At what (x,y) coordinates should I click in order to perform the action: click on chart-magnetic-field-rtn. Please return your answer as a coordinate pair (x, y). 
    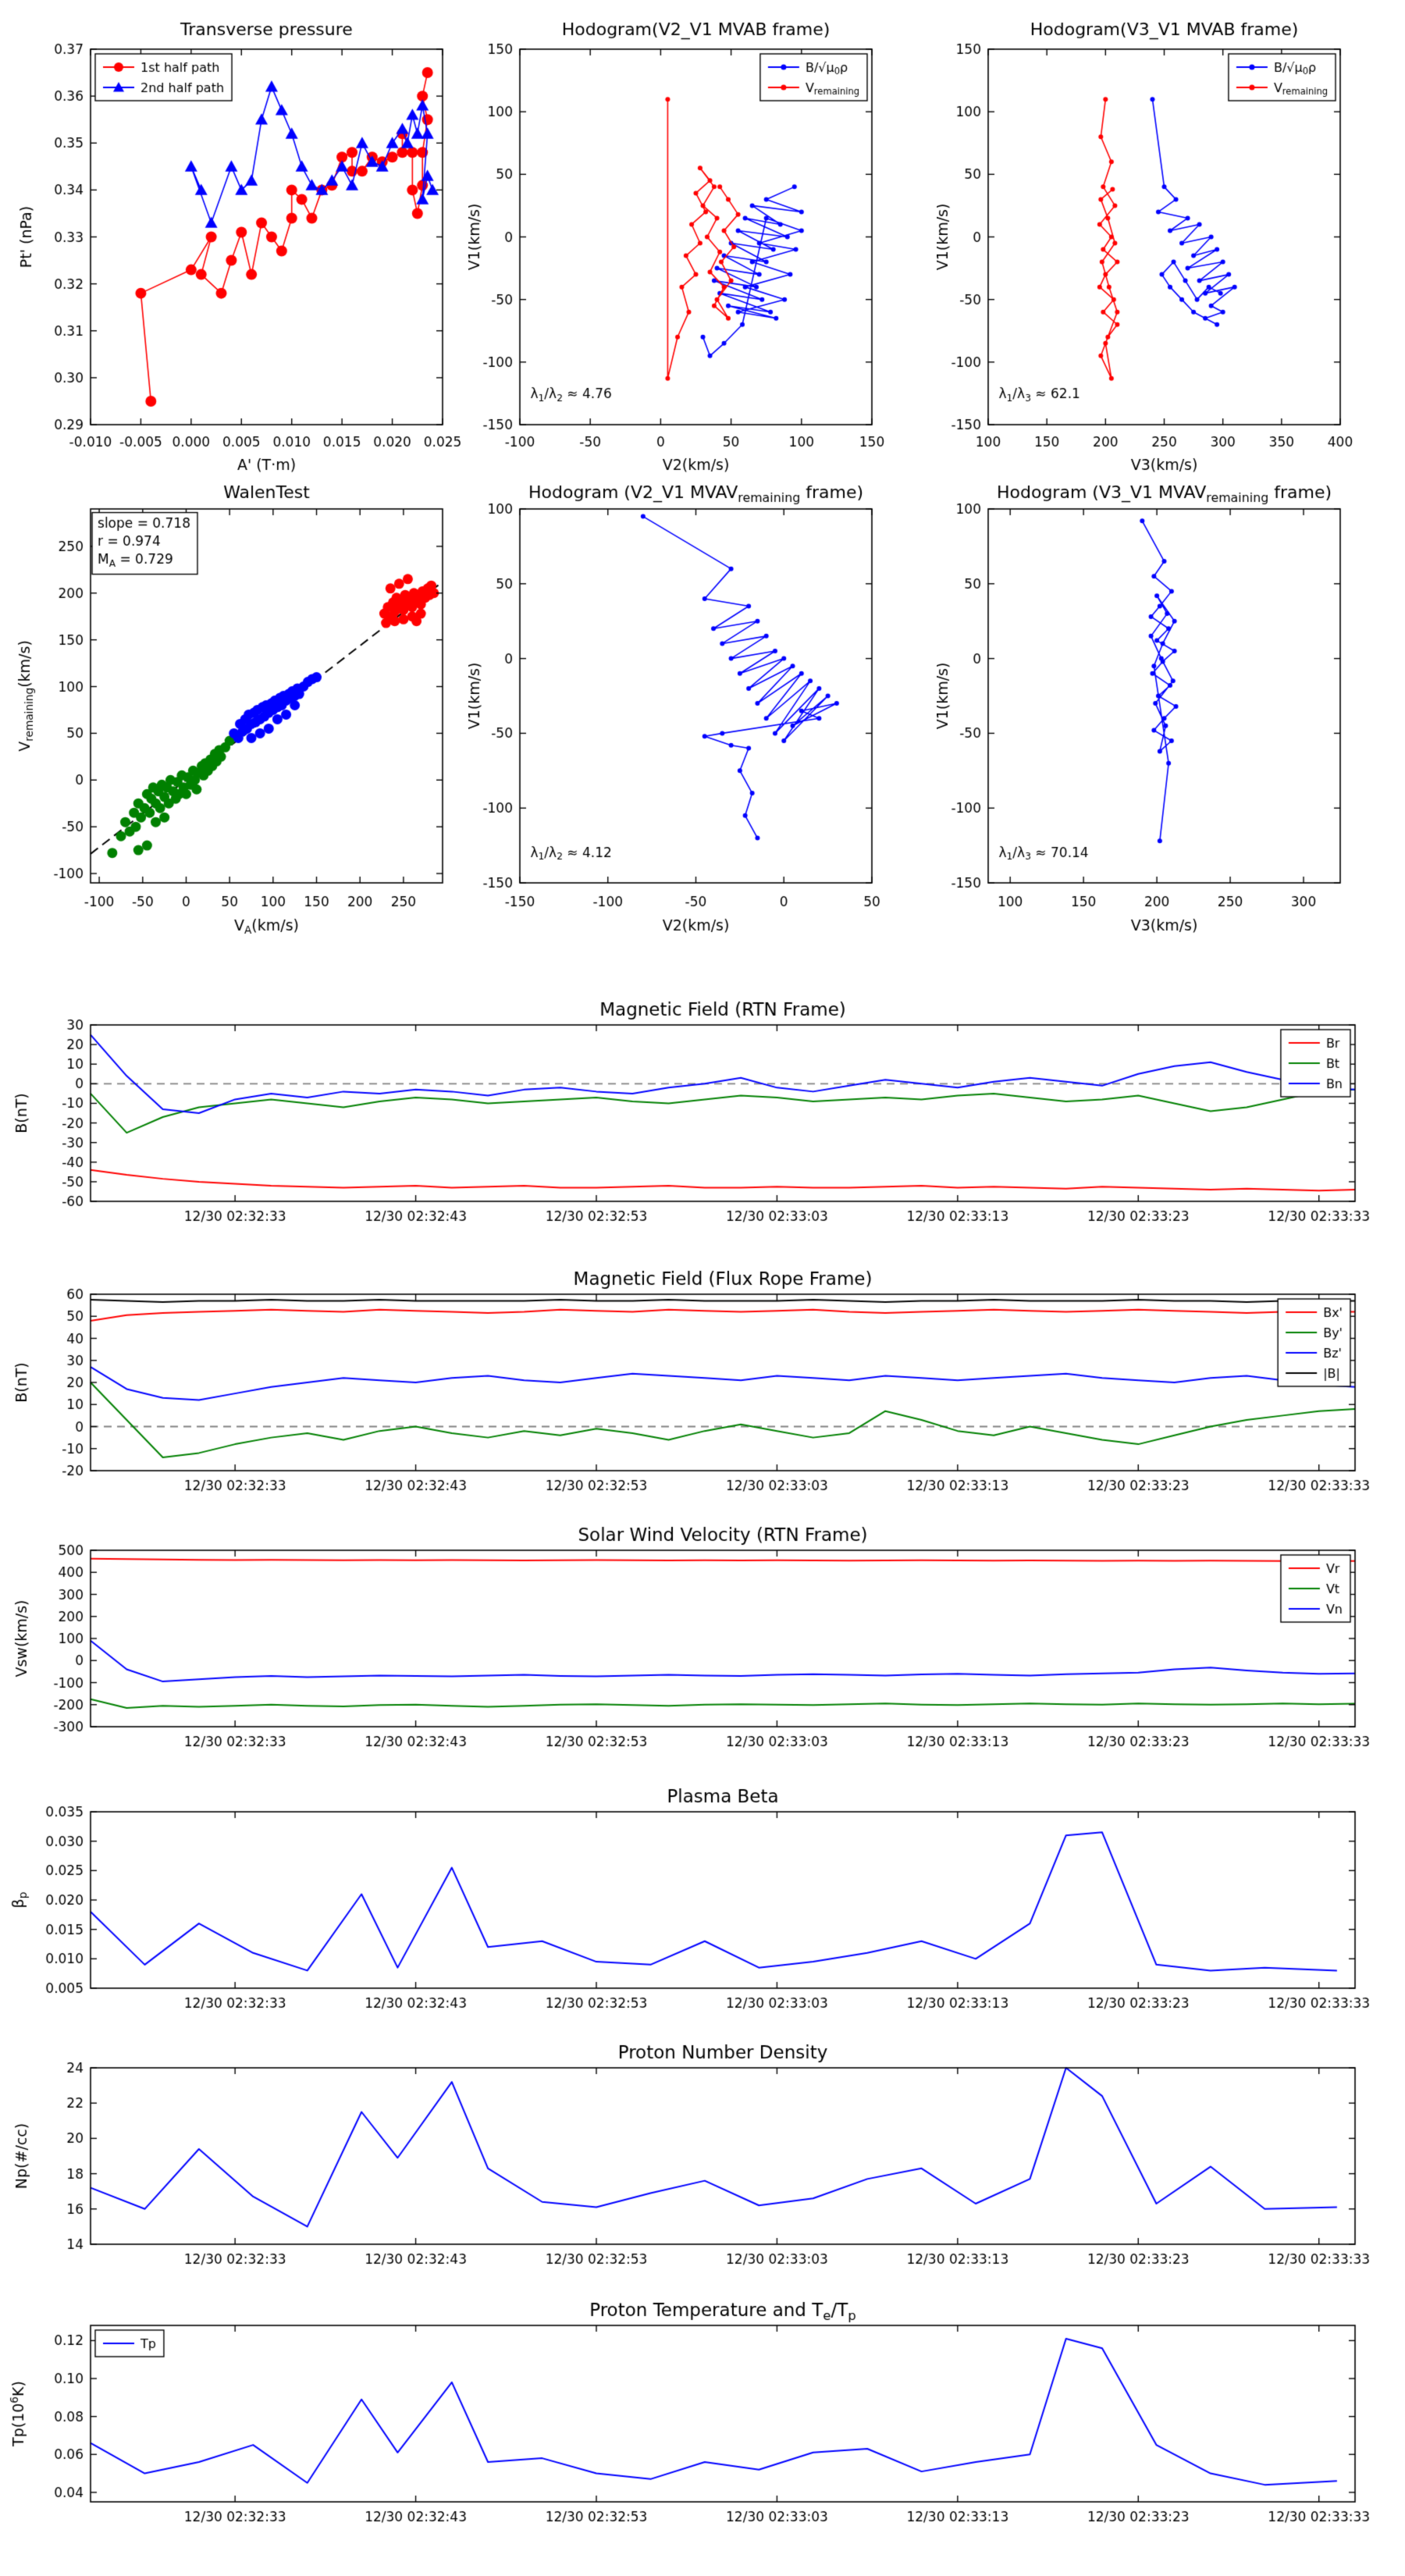
    Looking at the image, I should click on (703, 1128).